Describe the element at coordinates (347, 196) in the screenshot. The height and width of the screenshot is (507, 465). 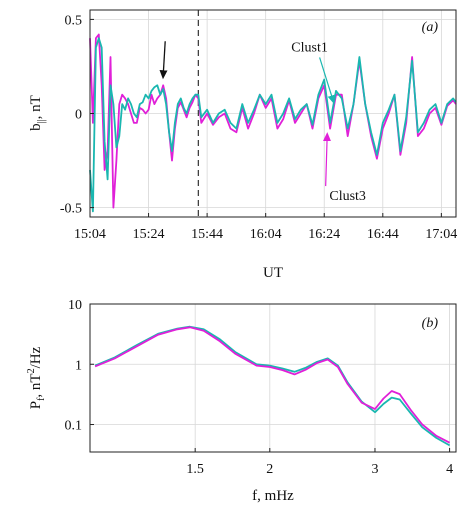
I see `panel-a-annotation-clust3: Clust3` at that location.